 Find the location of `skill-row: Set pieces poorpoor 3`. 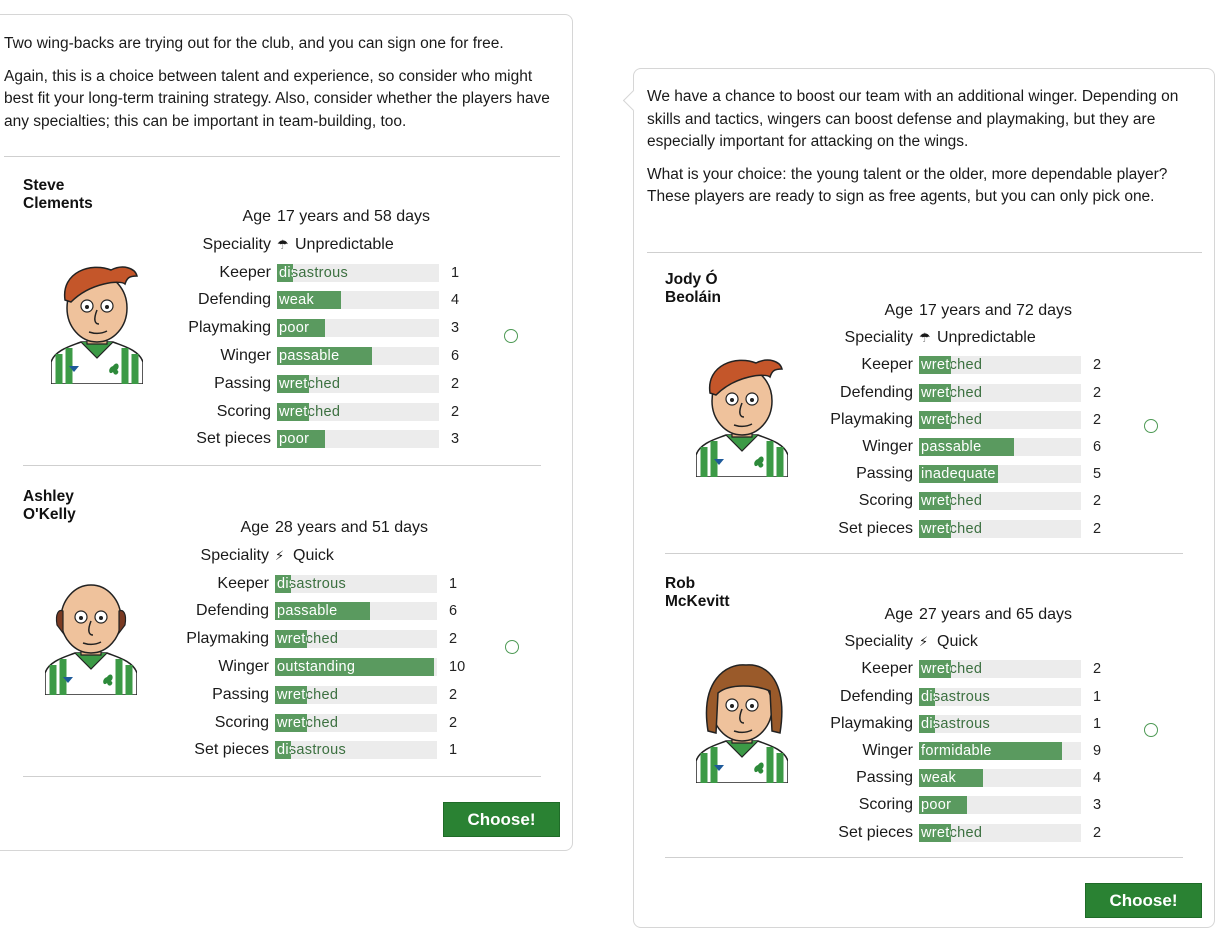

skill-row: Set pieces poorpoor 3 is located at coordinates (331, 439).